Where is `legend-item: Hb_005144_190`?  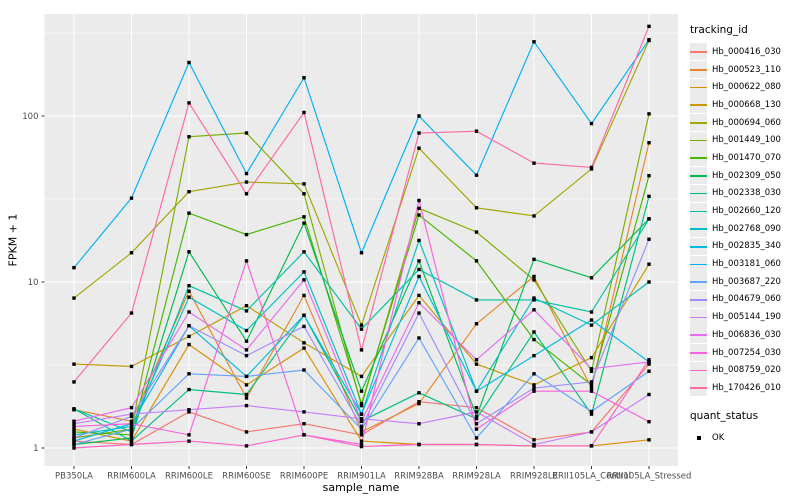 legend-item: Hb_005144_190 is located at coordinates (744, 317).